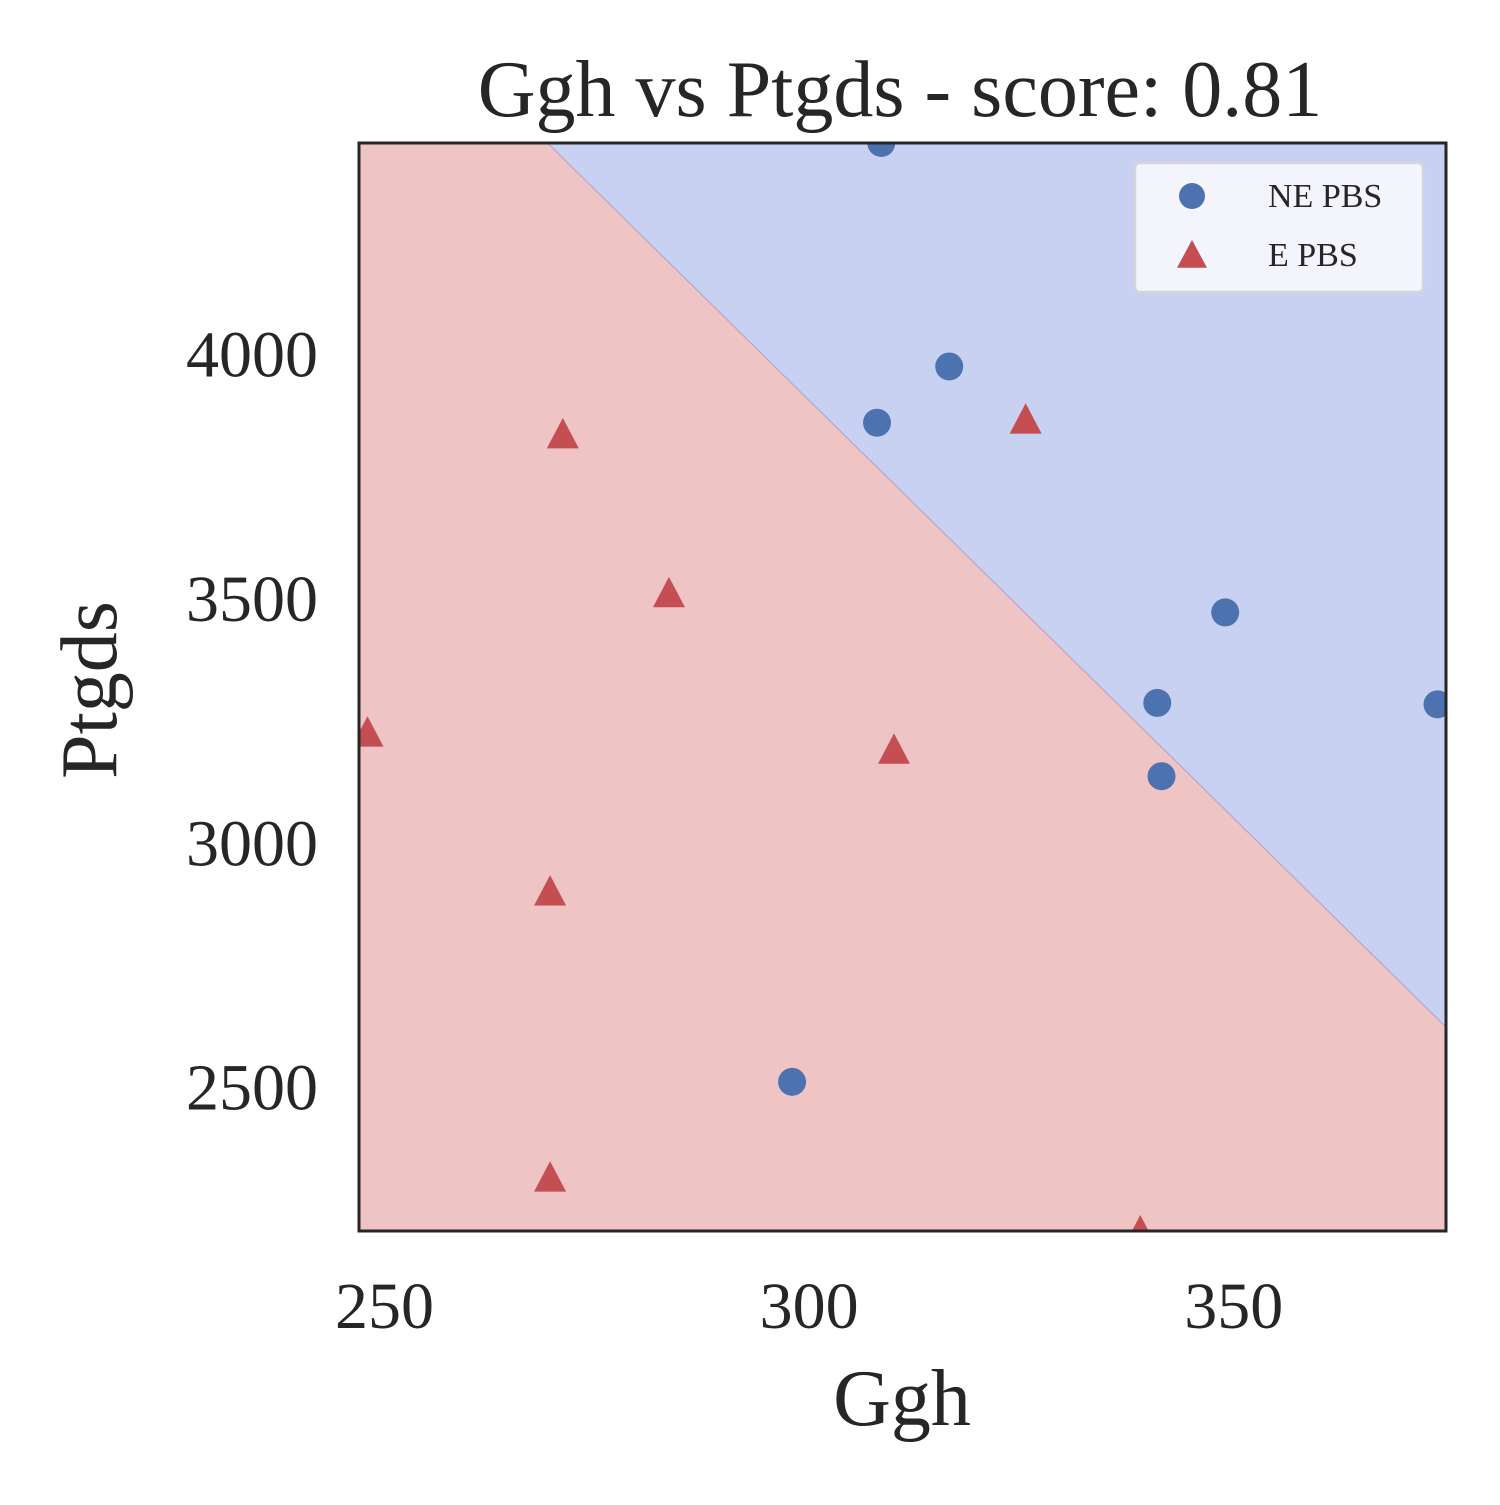  I want to click on legend-label: E PBS, so click(1313, 255).